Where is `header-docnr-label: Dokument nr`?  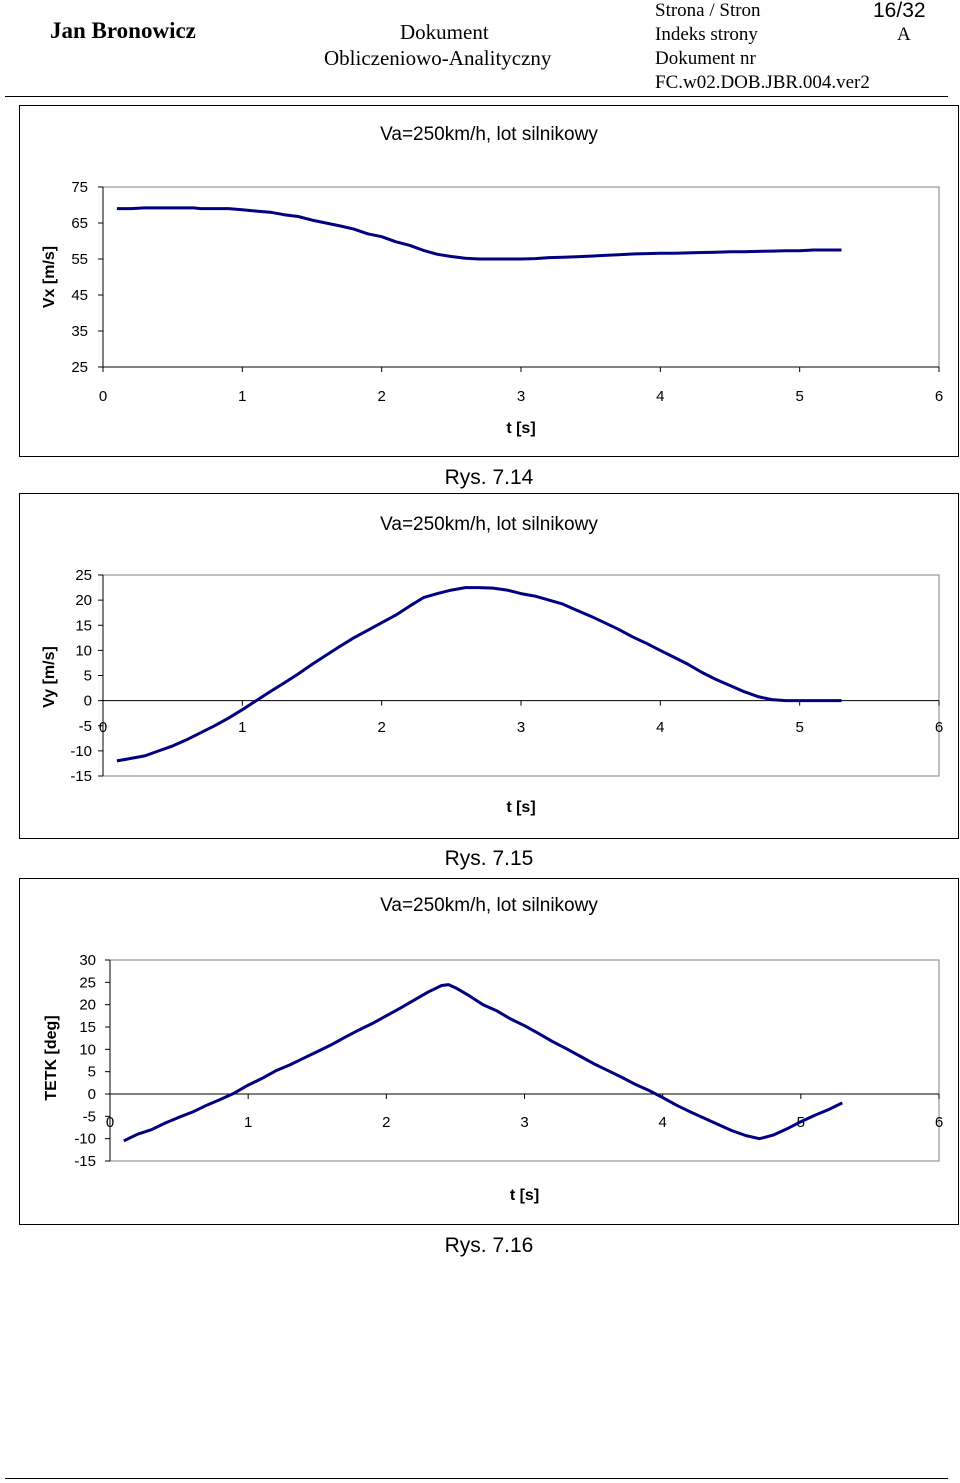
header-docnr-label: Dokument nr is located at coordinates (705, 58).